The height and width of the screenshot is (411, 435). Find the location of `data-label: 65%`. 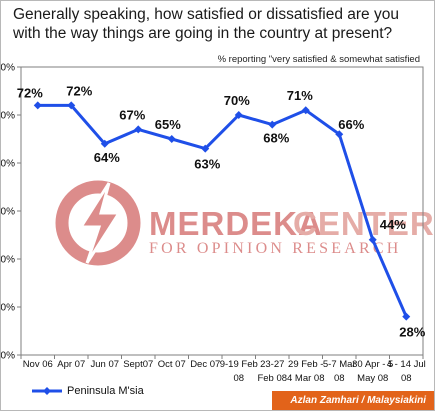

data-label: 65% is located at coordinates (168, 124).